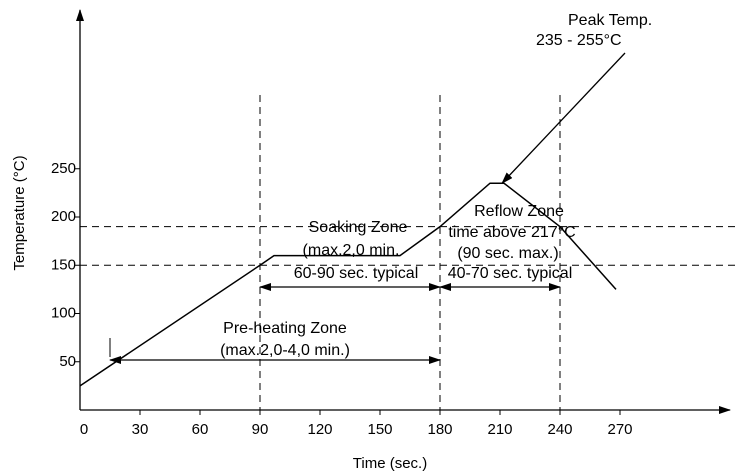  What do you see at coordinates (140, 429) in the screenshot?
I see `x-tick-label-1: 30` at bounding box center [140, 429].